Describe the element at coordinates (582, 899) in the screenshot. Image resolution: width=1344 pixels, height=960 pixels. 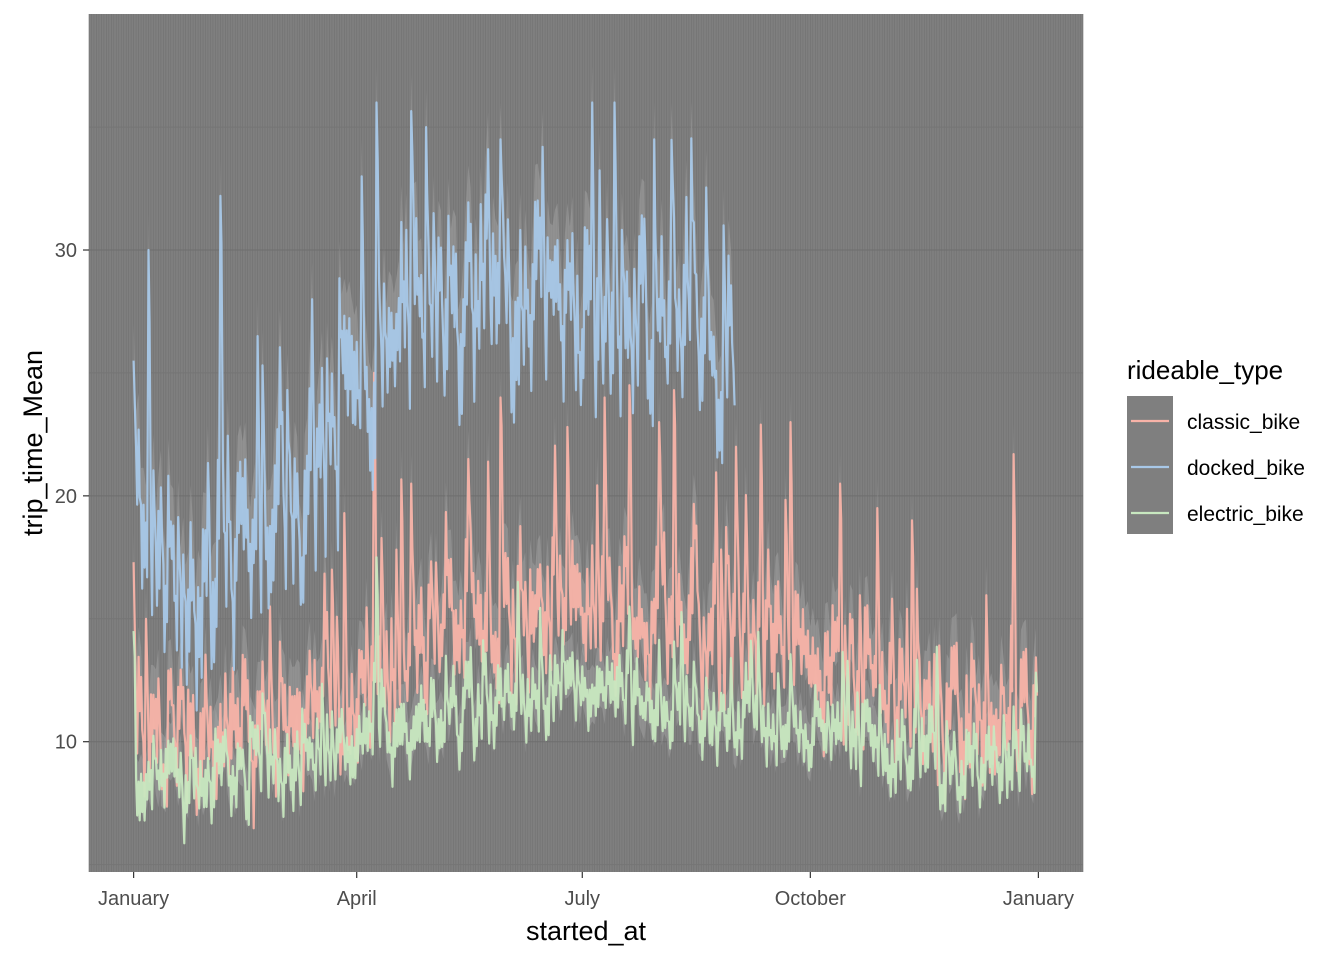
I see `x-tick-label: July` at that location.